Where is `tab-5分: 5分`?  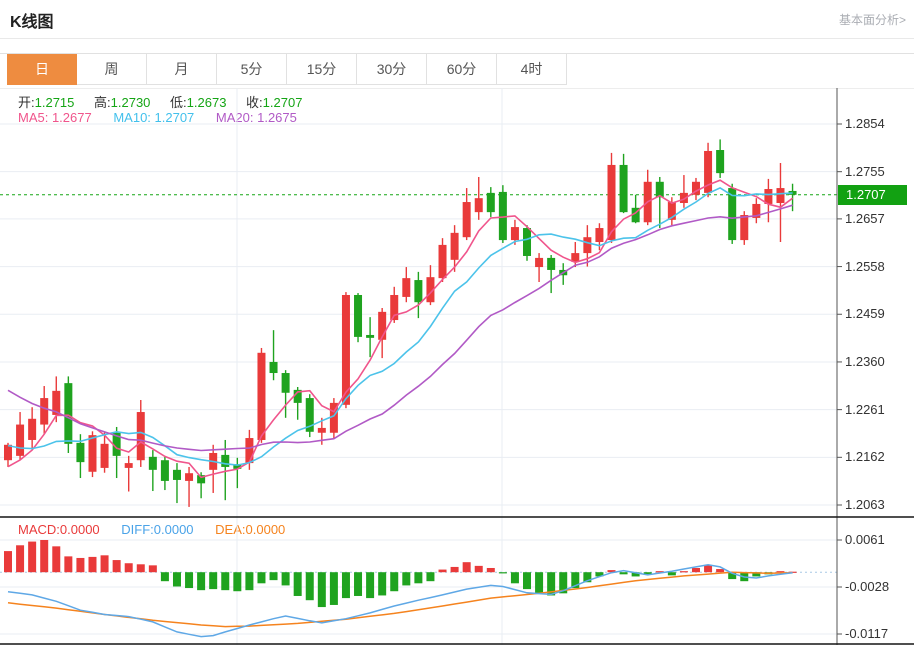
tab-5分: 5分 is located at coordinates (252, 69).